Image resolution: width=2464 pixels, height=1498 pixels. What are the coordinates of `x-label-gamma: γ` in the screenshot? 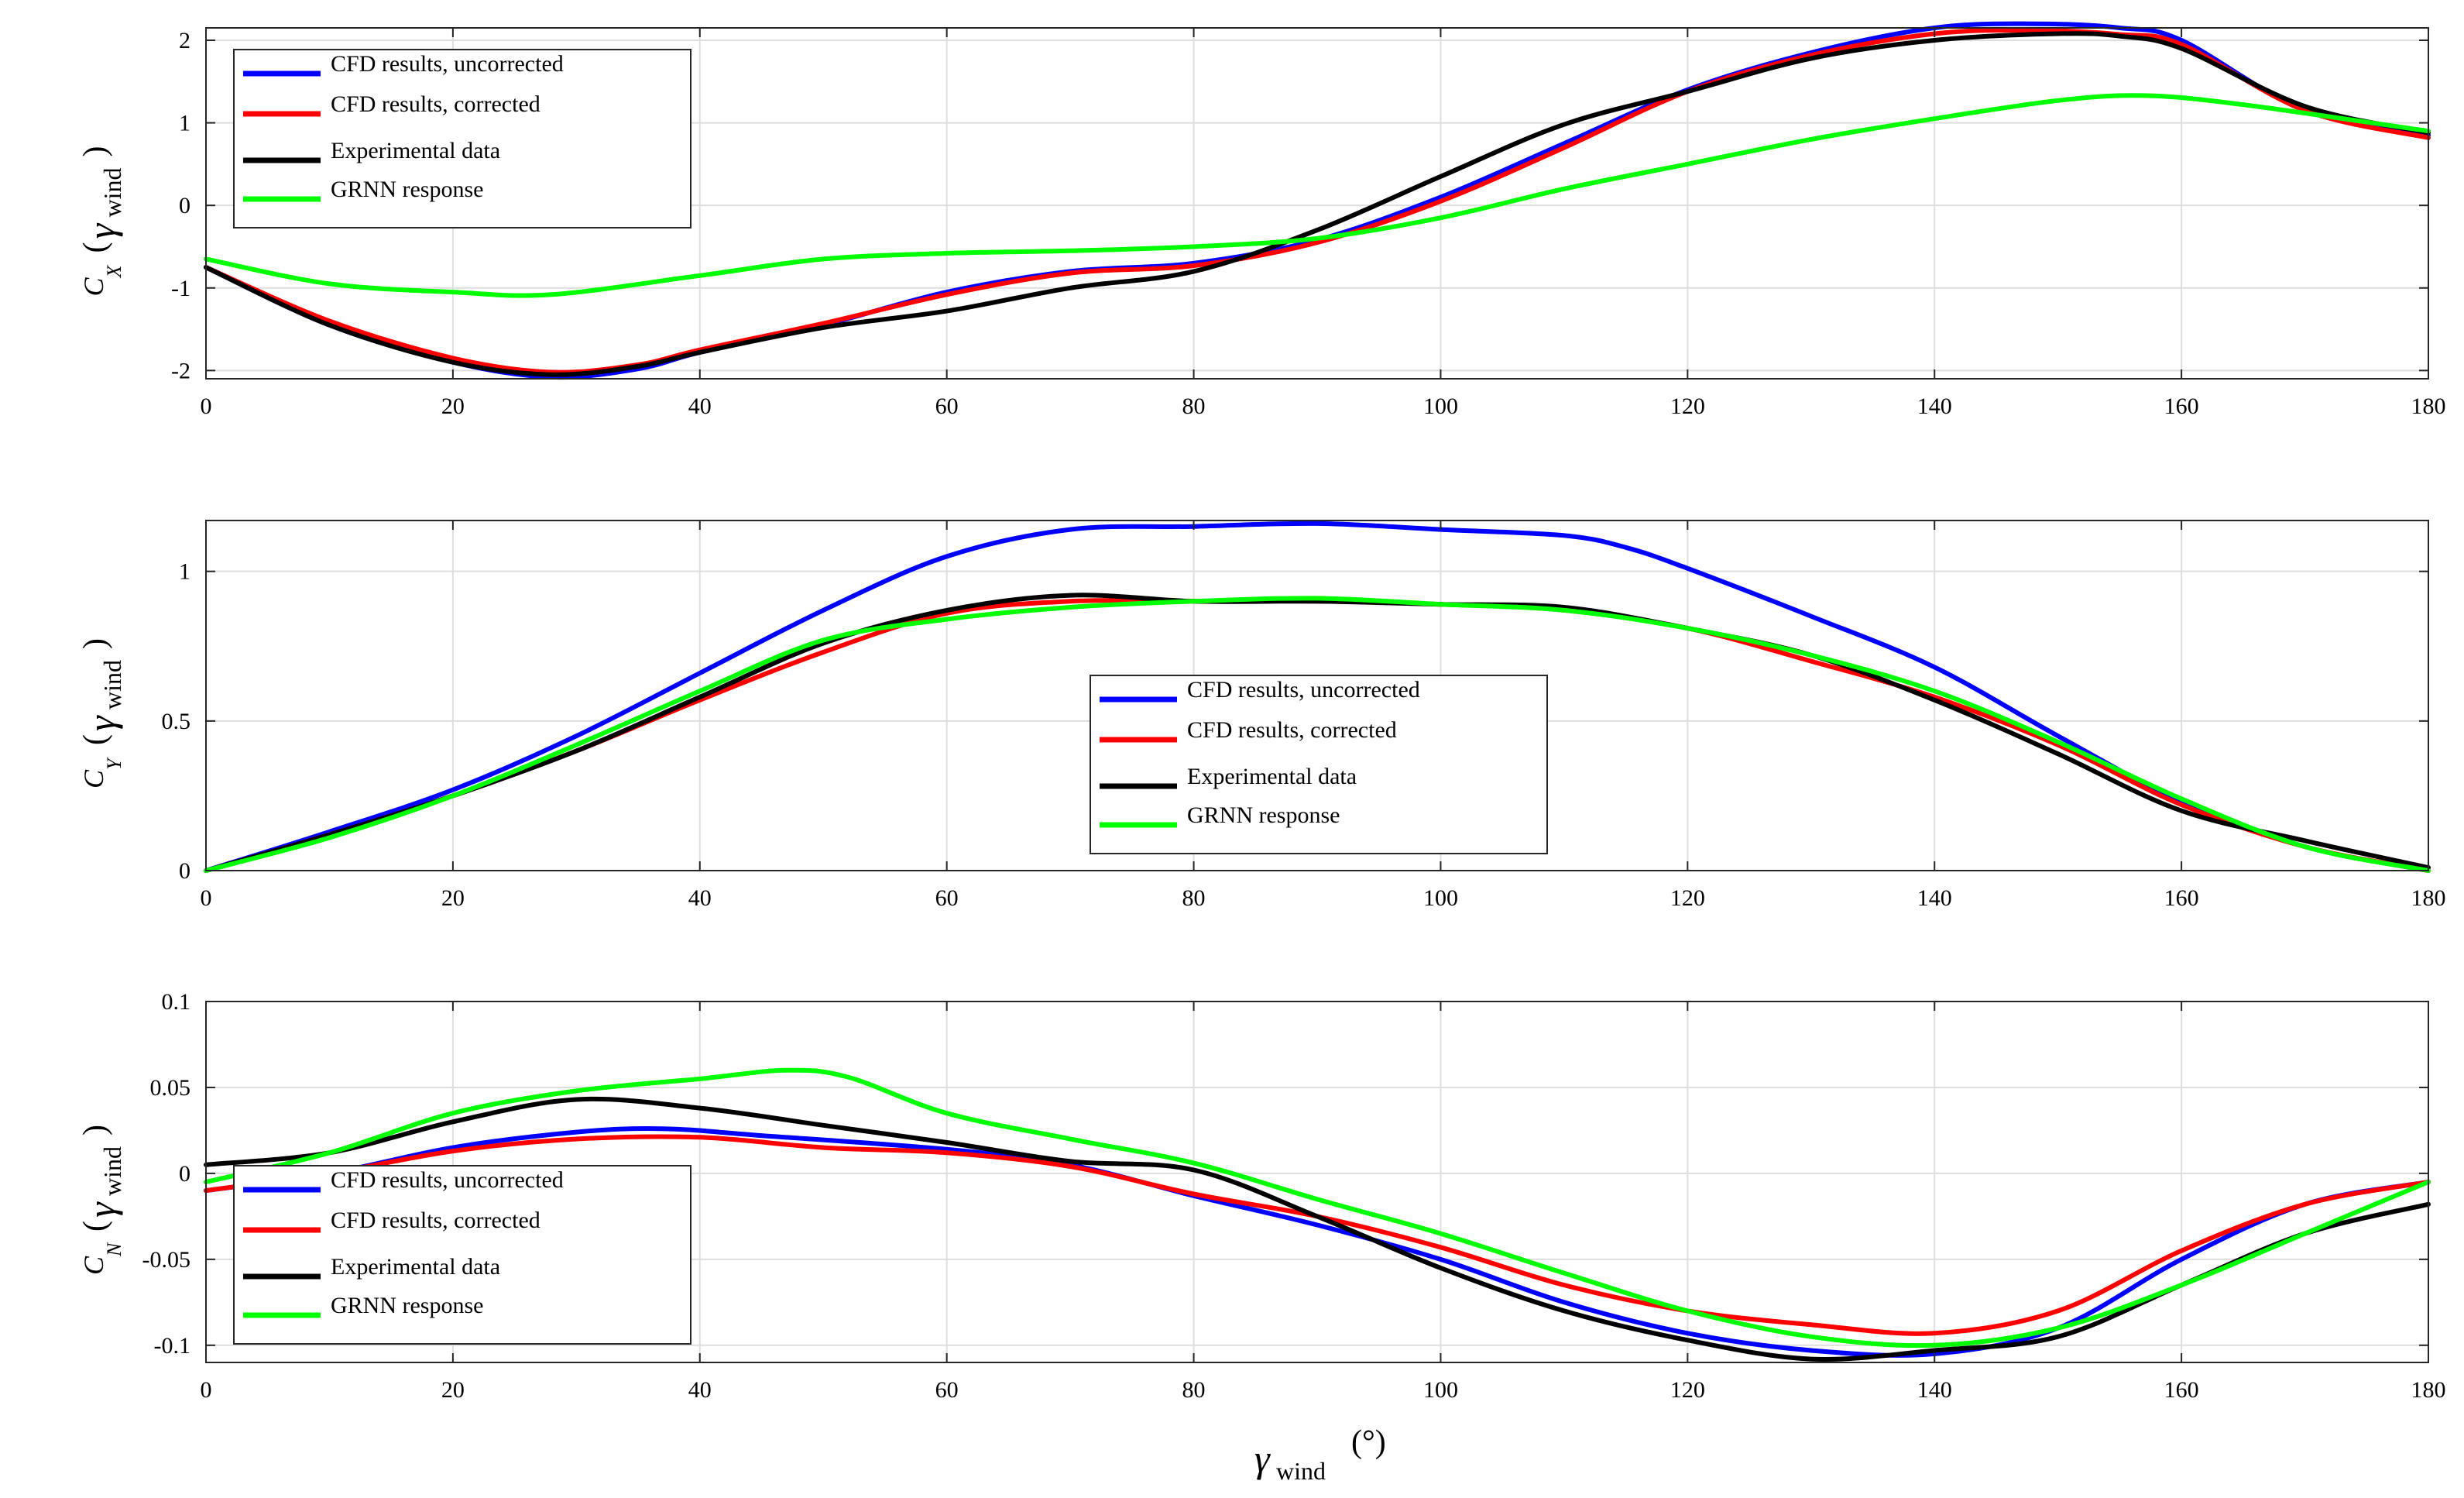 It's located at (1262, 1458).